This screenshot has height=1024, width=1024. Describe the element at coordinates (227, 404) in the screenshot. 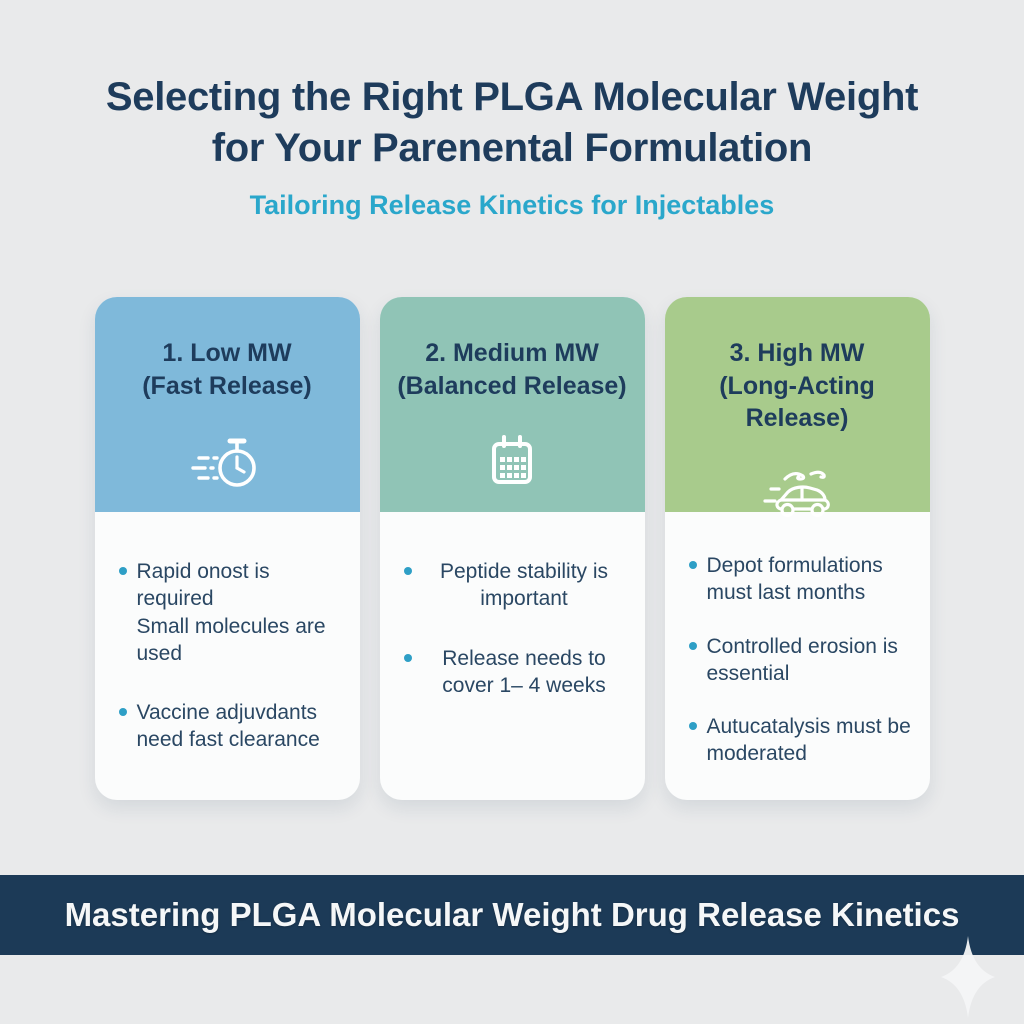

I see `card-low-mw-header: 1. Low MW (Fast Release)` at that location.